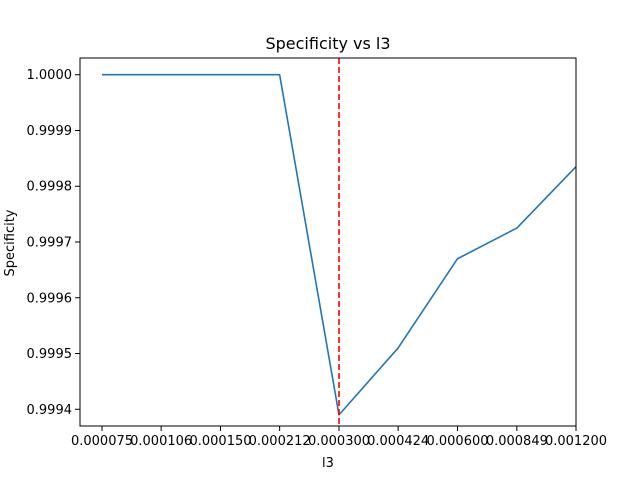 The width and height of the screenshot is (640, 480). Describe the element at coordinates (457, 441) in the screenshot. I see `x-tick-label-6: 0.000600` at that location.